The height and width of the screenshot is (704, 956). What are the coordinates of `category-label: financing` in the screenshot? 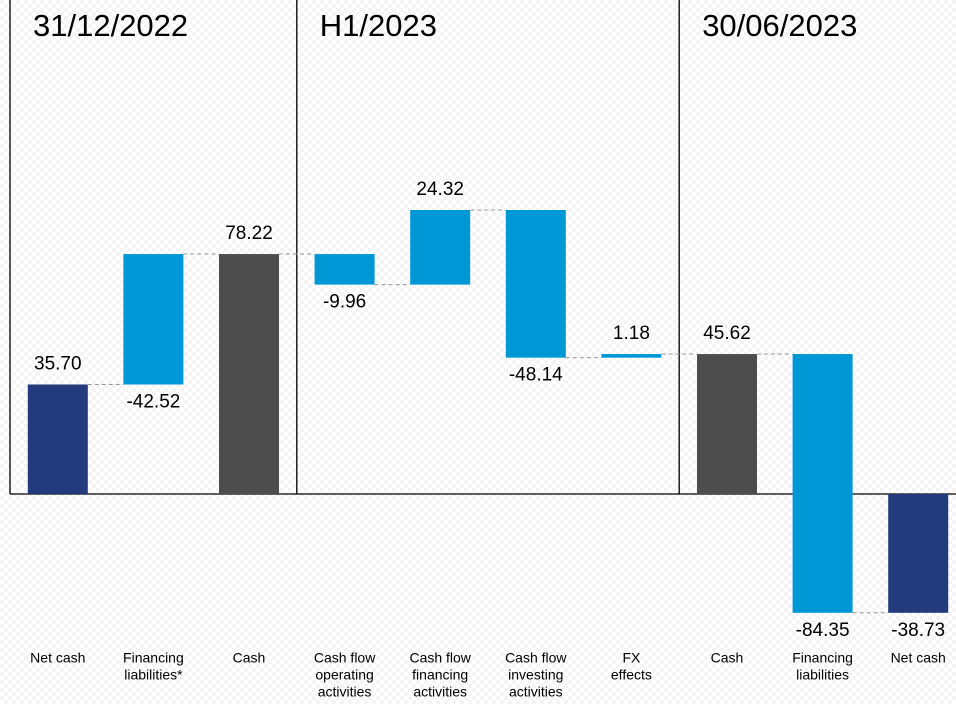 It's located at (440, 675).